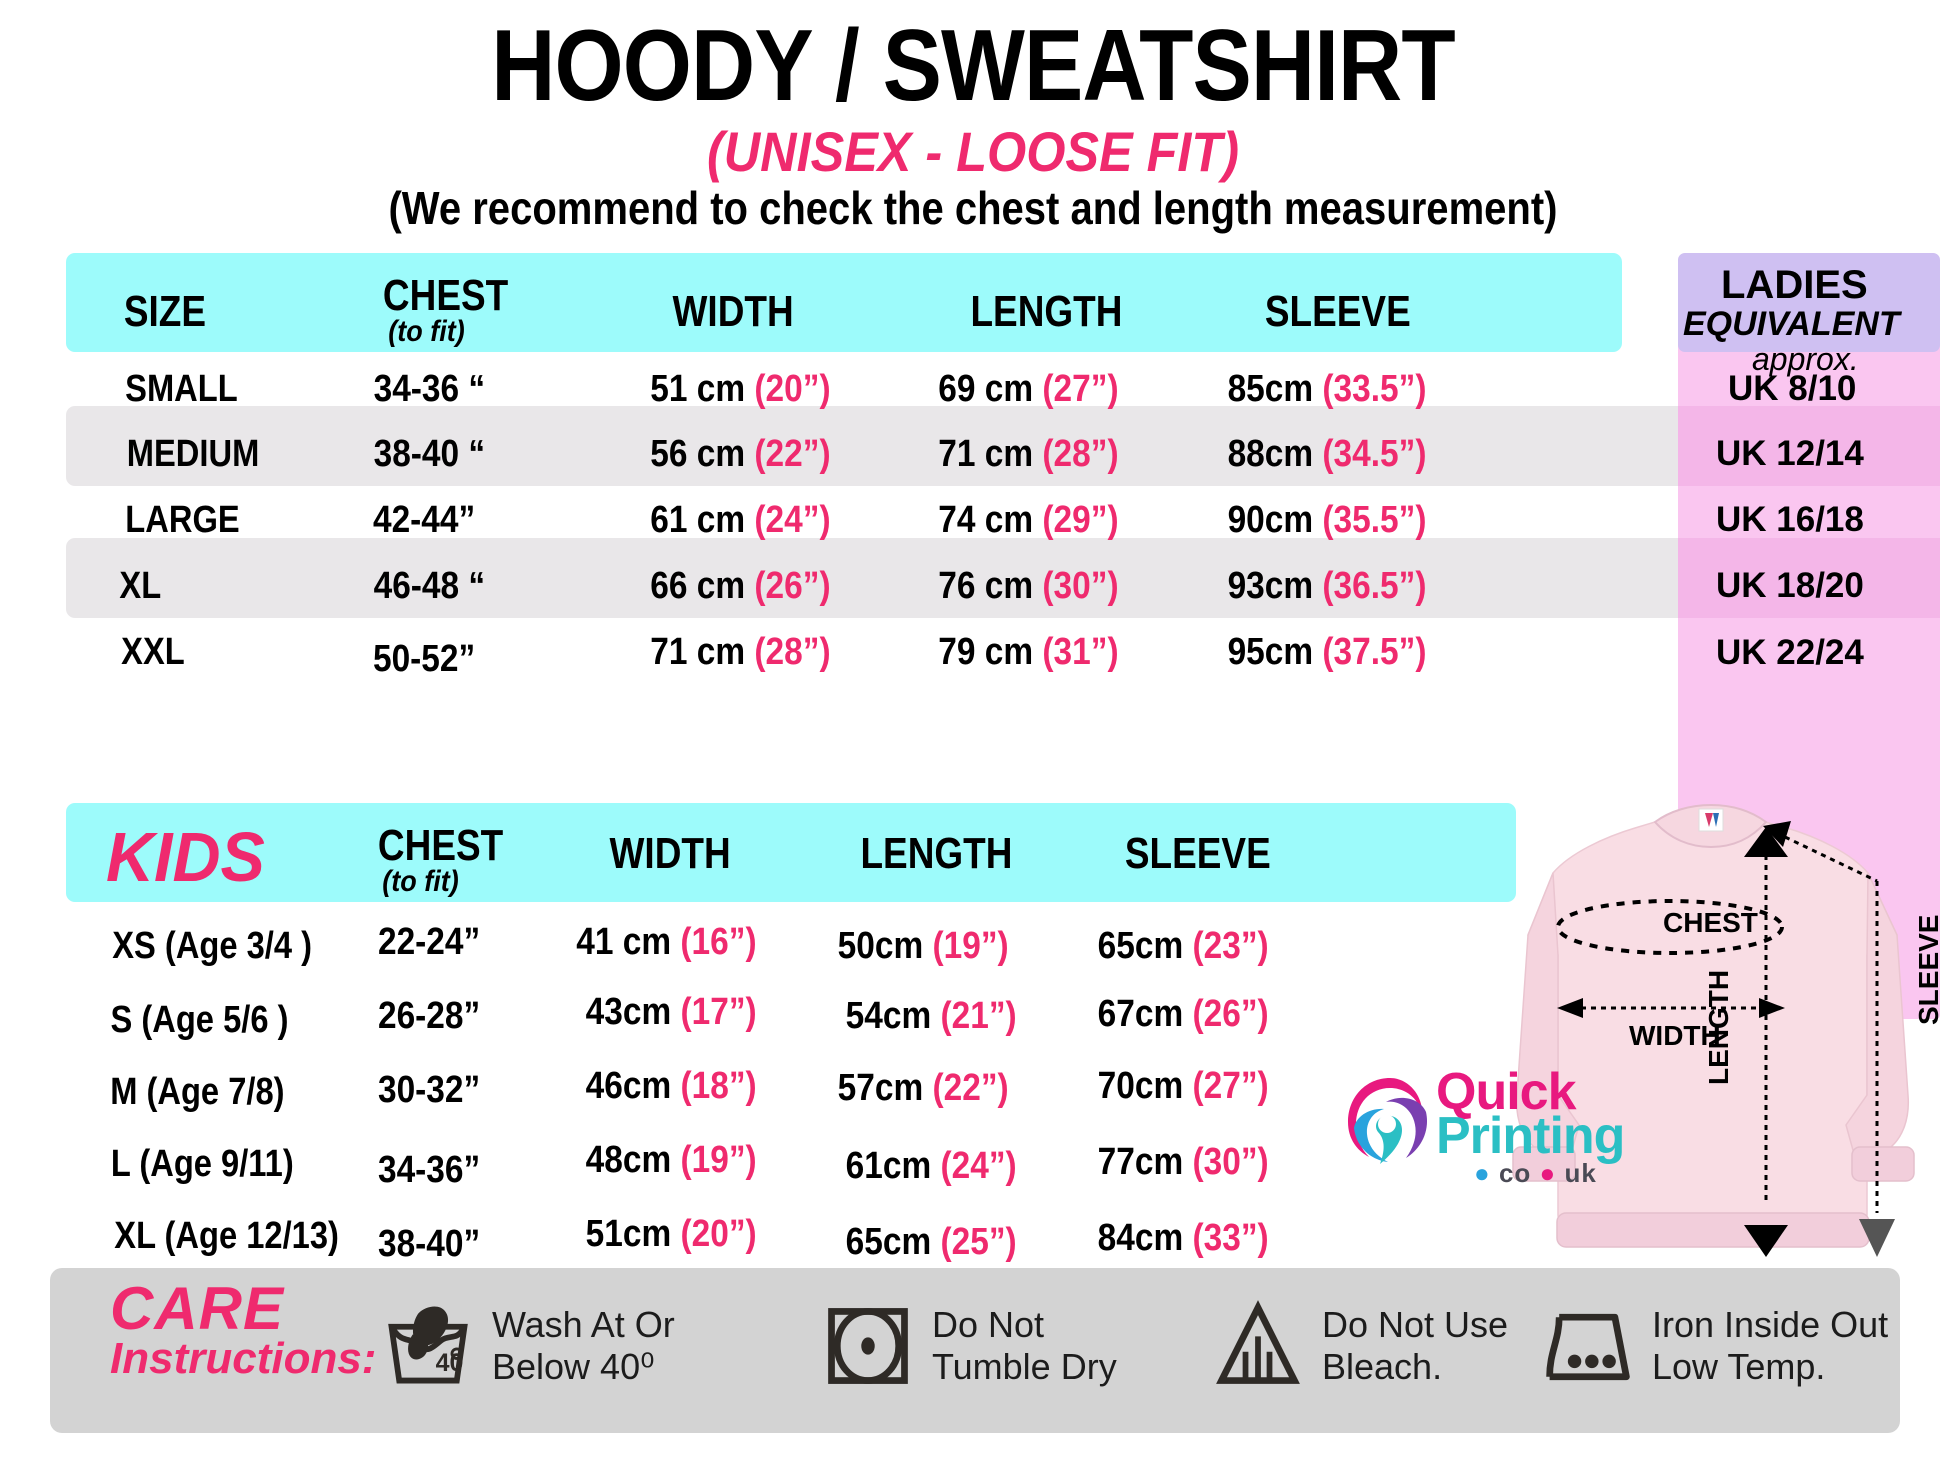 Image resolution: width=1946 pixels, height=1460 pixels. I want to click on care-item-iron: Iron Inside Out Low Temp., so click(1714, 1346).